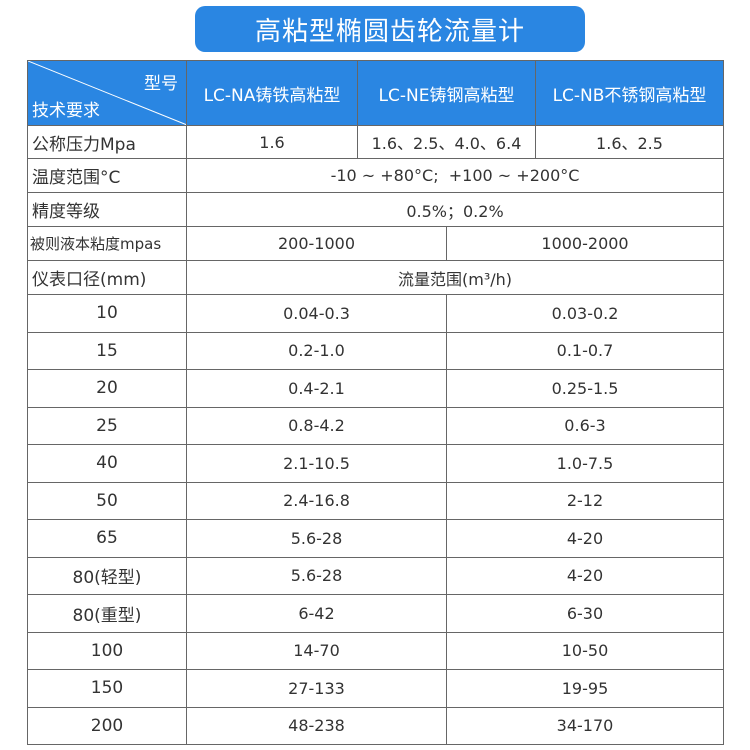  I want to click on flow-range-cell: 0.25-1.5, so click(585, 388).